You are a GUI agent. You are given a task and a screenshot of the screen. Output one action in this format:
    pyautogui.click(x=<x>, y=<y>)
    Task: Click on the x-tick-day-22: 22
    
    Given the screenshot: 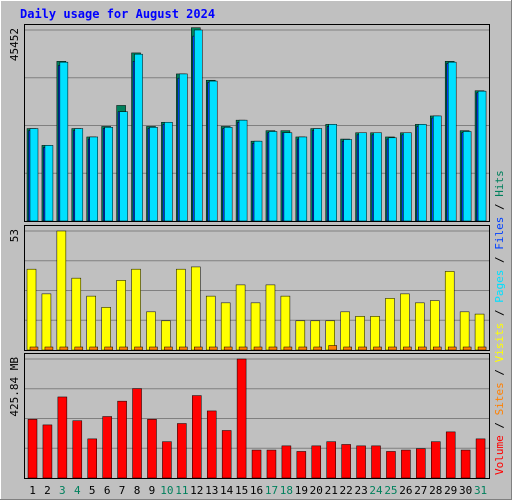 What is the action you would take?
    pyautogui.click(x=346, y=490)
    